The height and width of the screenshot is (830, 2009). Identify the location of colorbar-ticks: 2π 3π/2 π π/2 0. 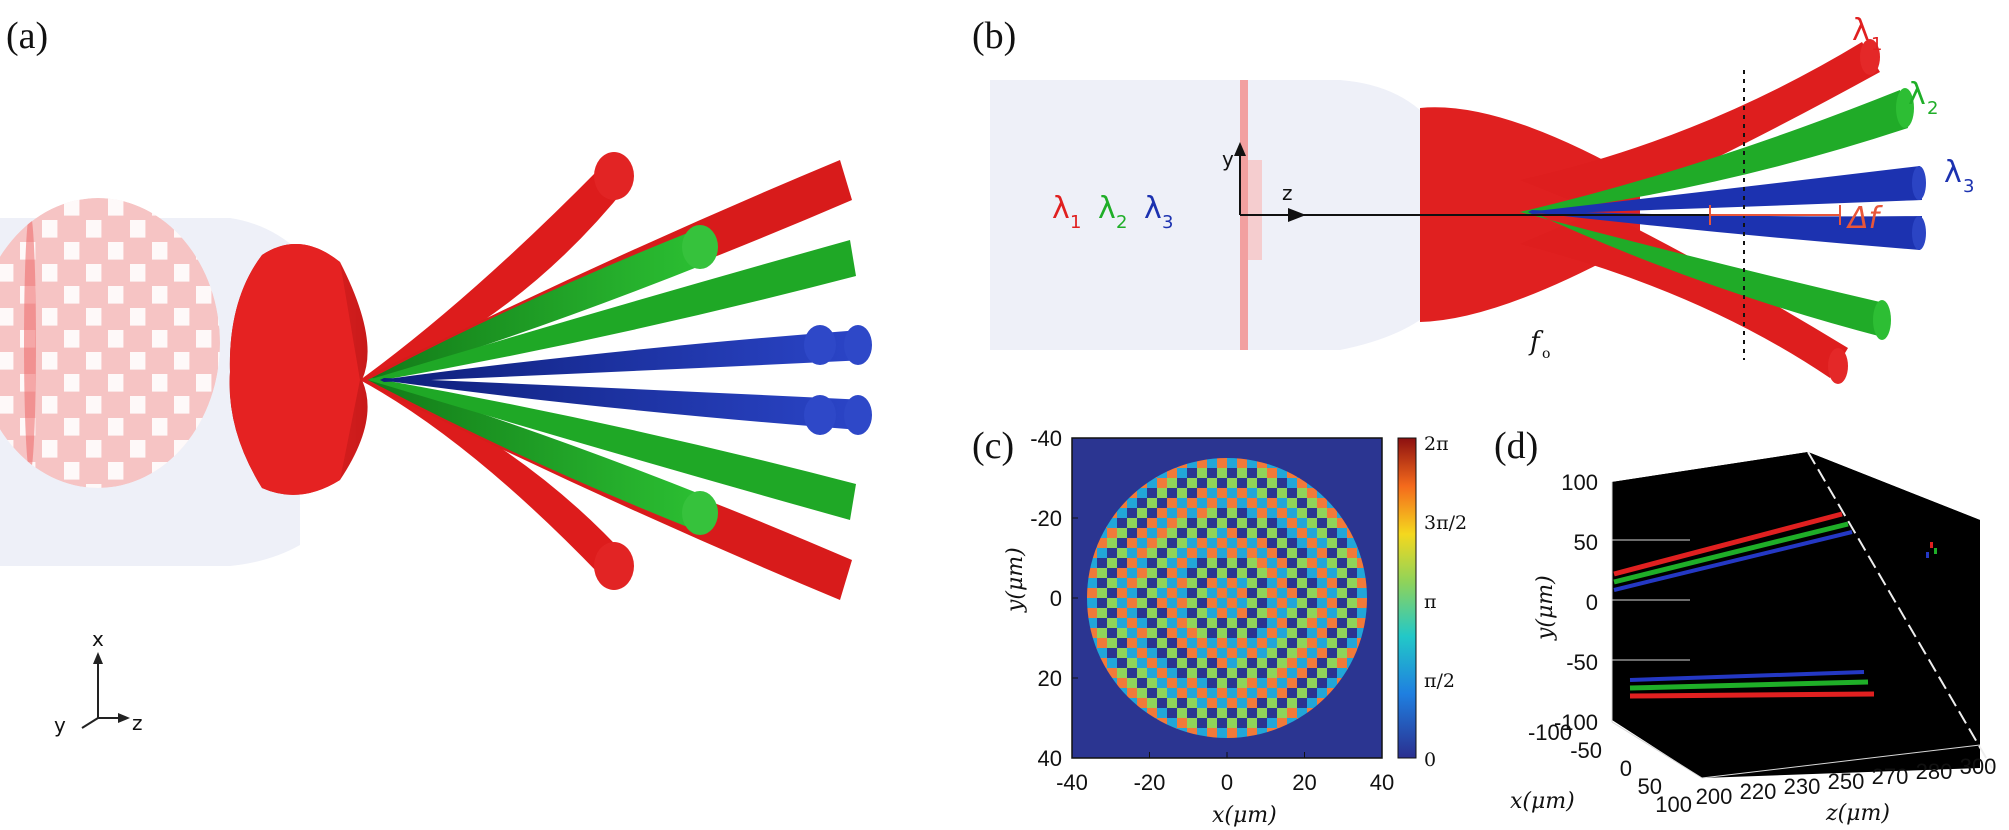
(1445, 602).